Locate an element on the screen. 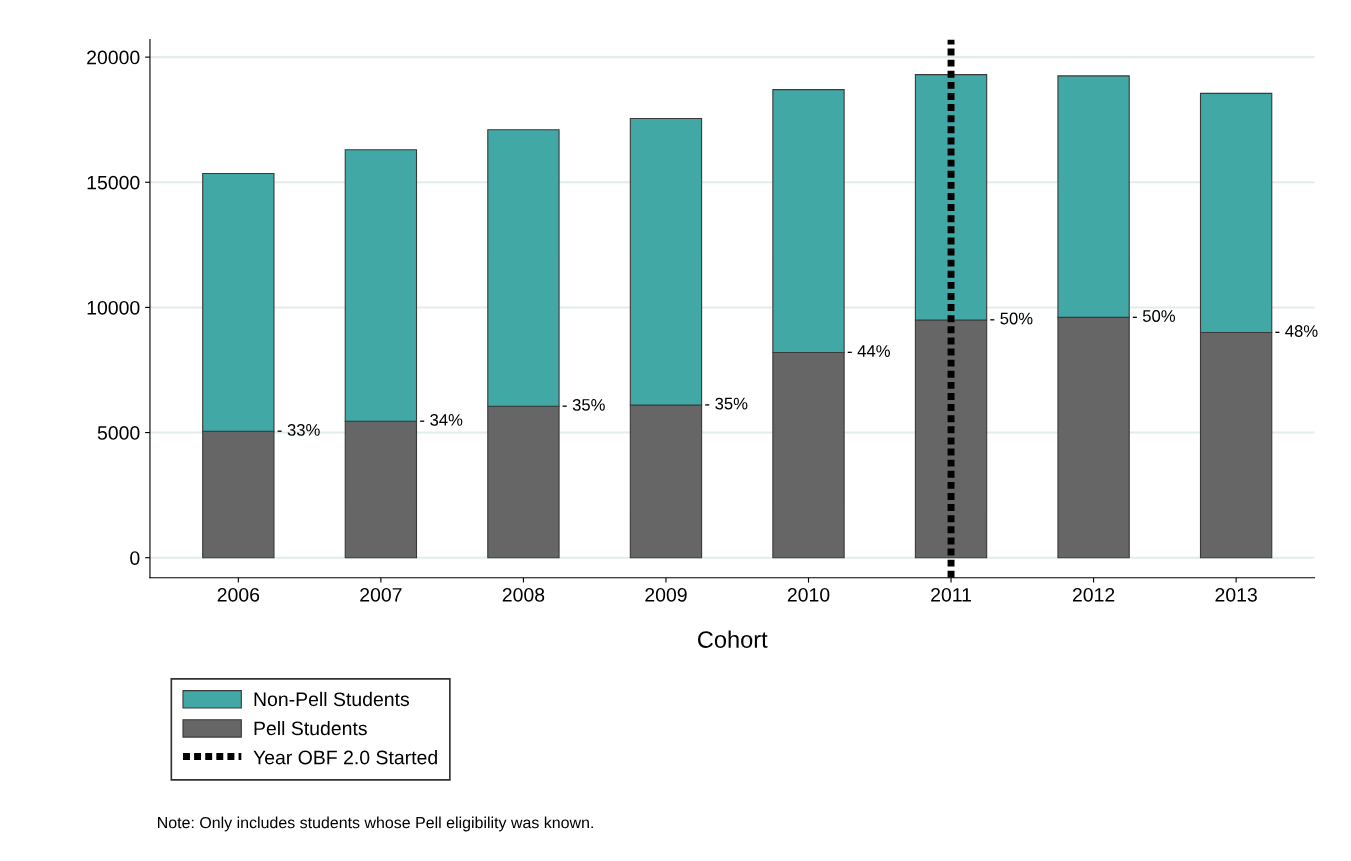 This screenshot has height=861, width=1351. annotation: - 33% is located at coordinates (298, 429).